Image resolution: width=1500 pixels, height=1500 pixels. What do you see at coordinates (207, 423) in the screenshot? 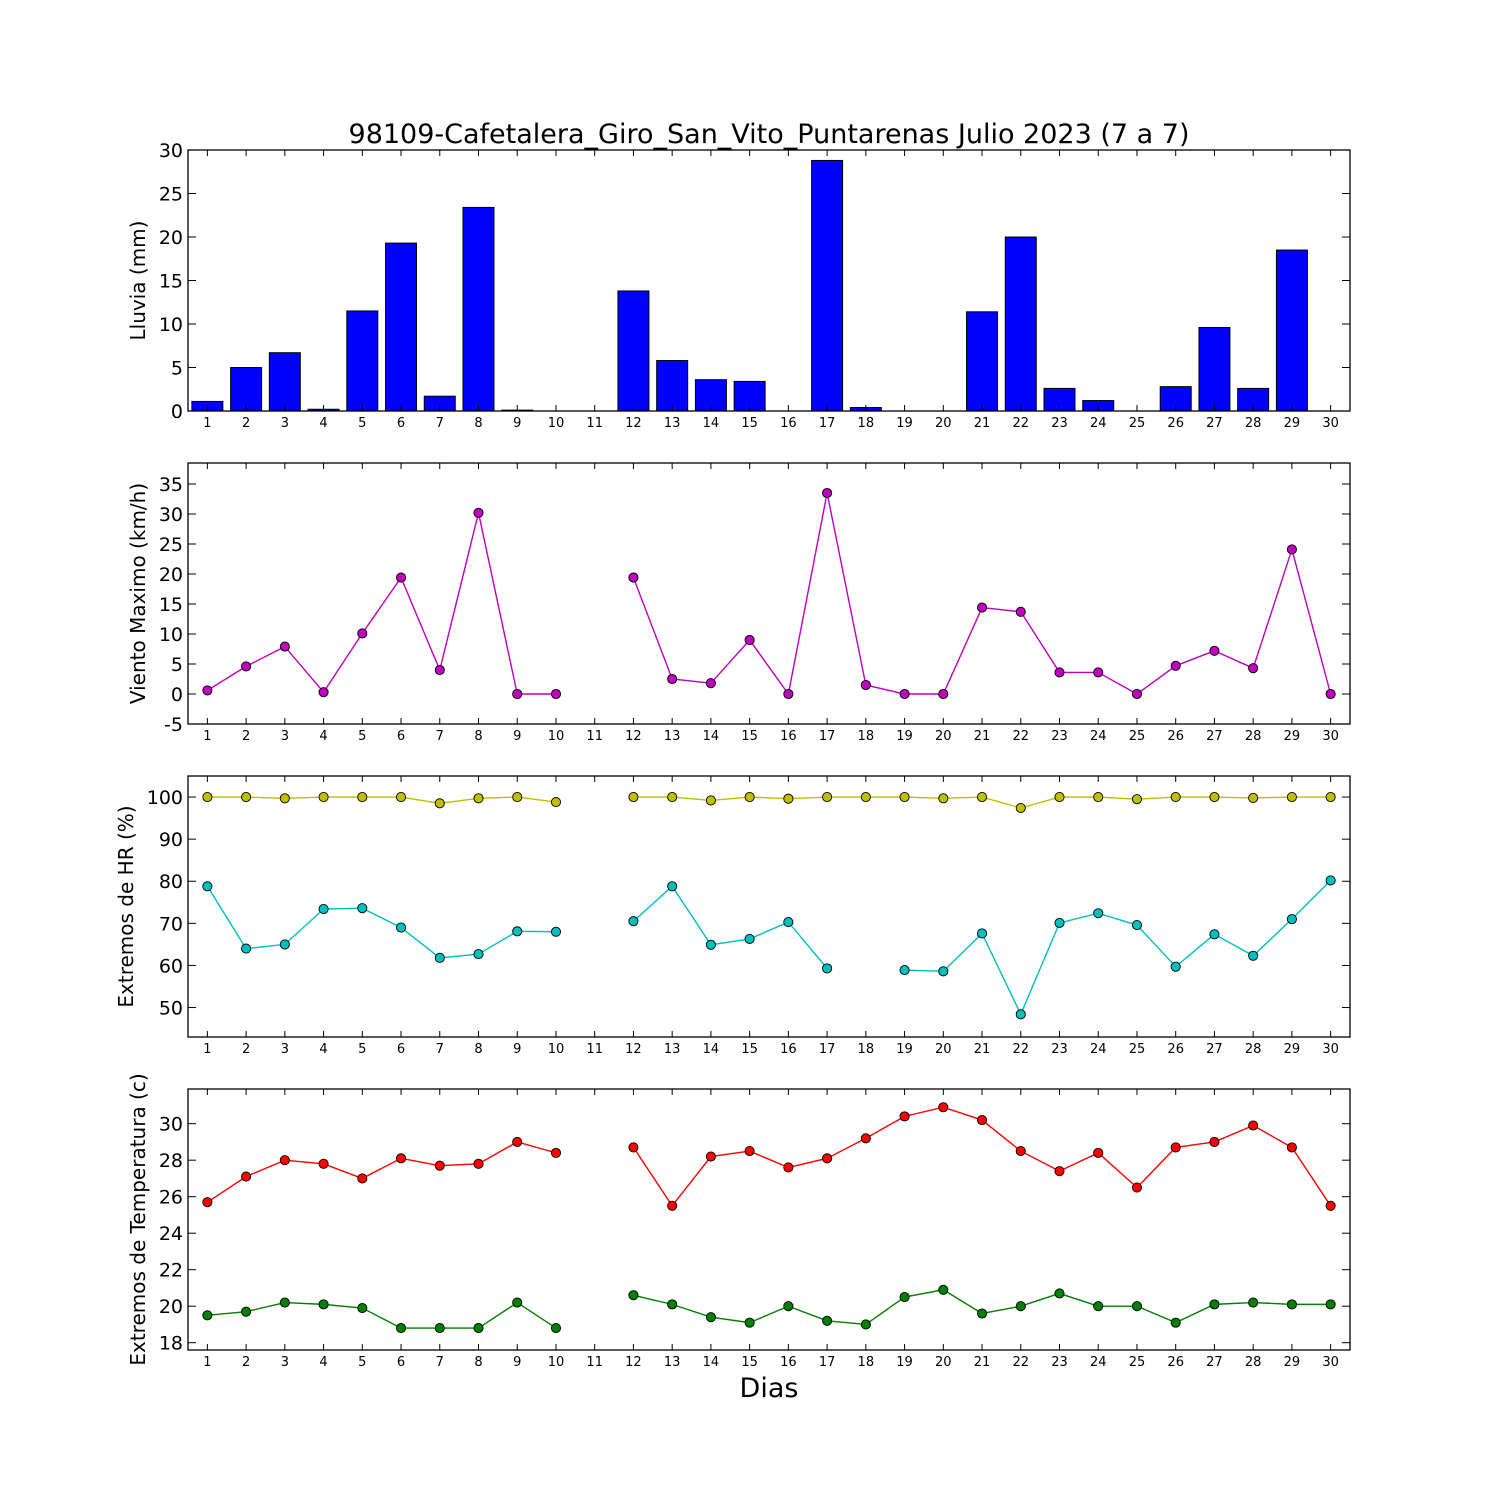
I see `x-tick-label: 1` at bounding box center [207, 423].